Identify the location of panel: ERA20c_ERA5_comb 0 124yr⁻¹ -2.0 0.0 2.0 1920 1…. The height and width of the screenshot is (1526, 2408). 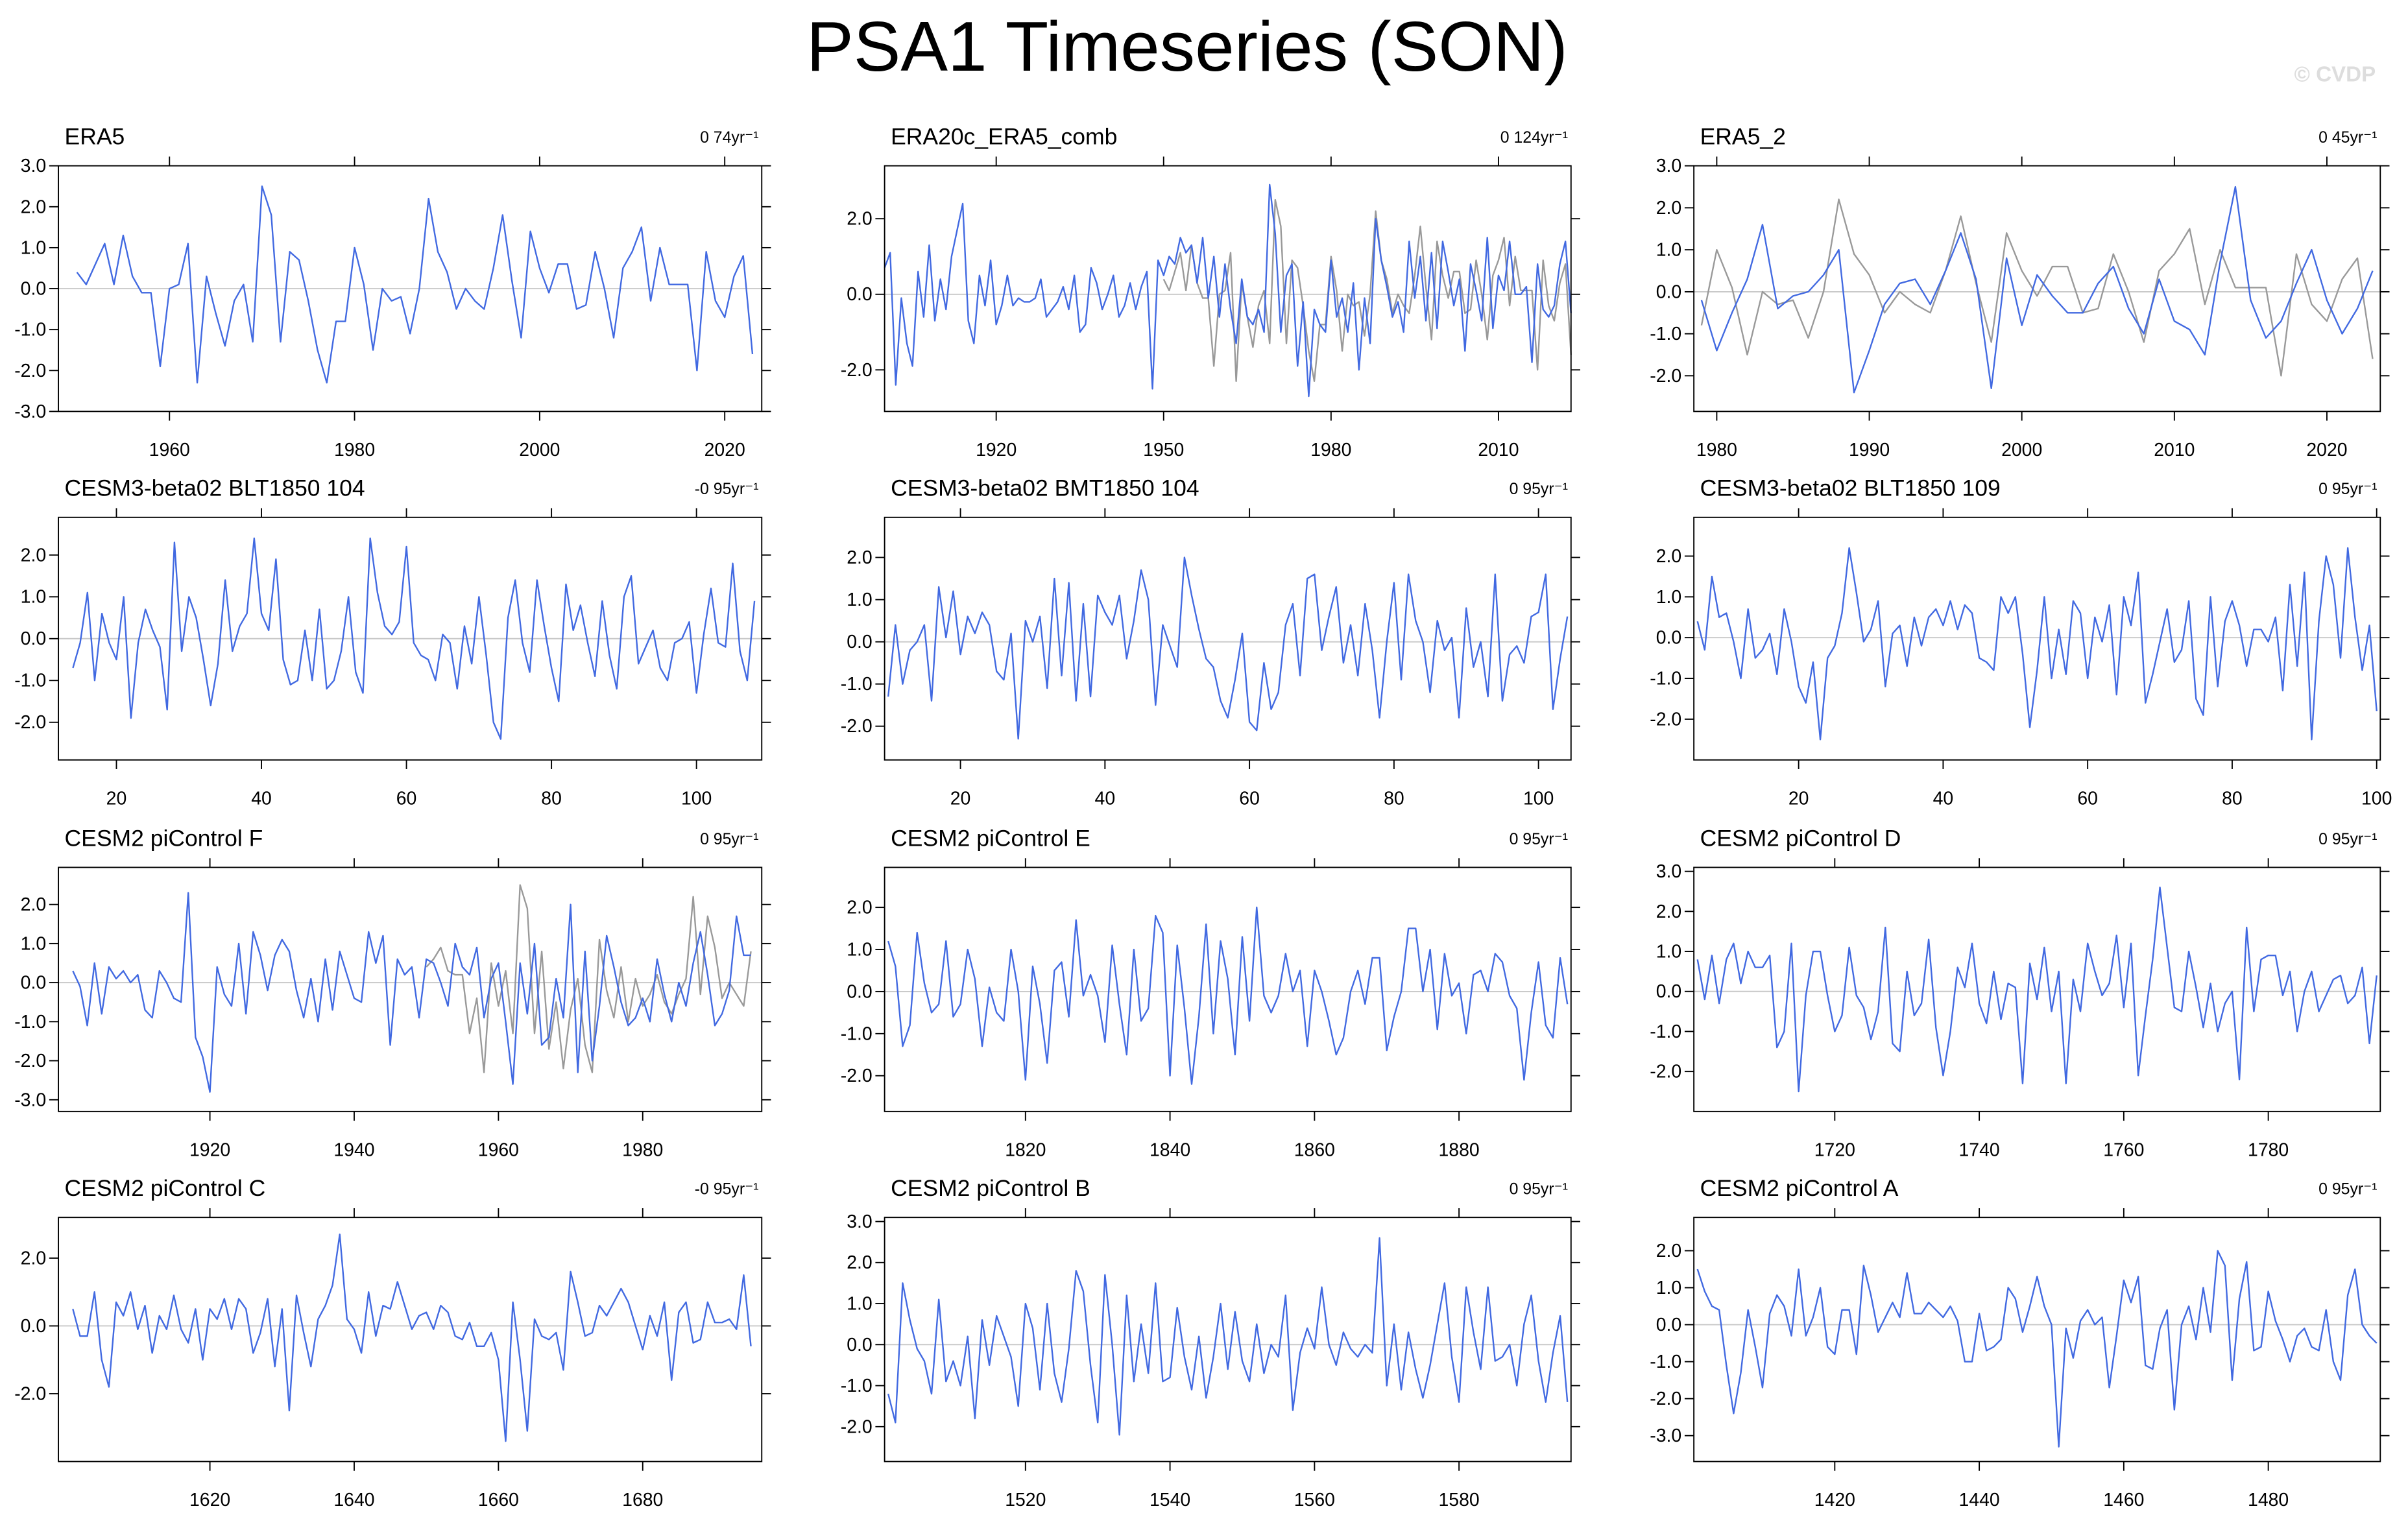
(1210, 292).